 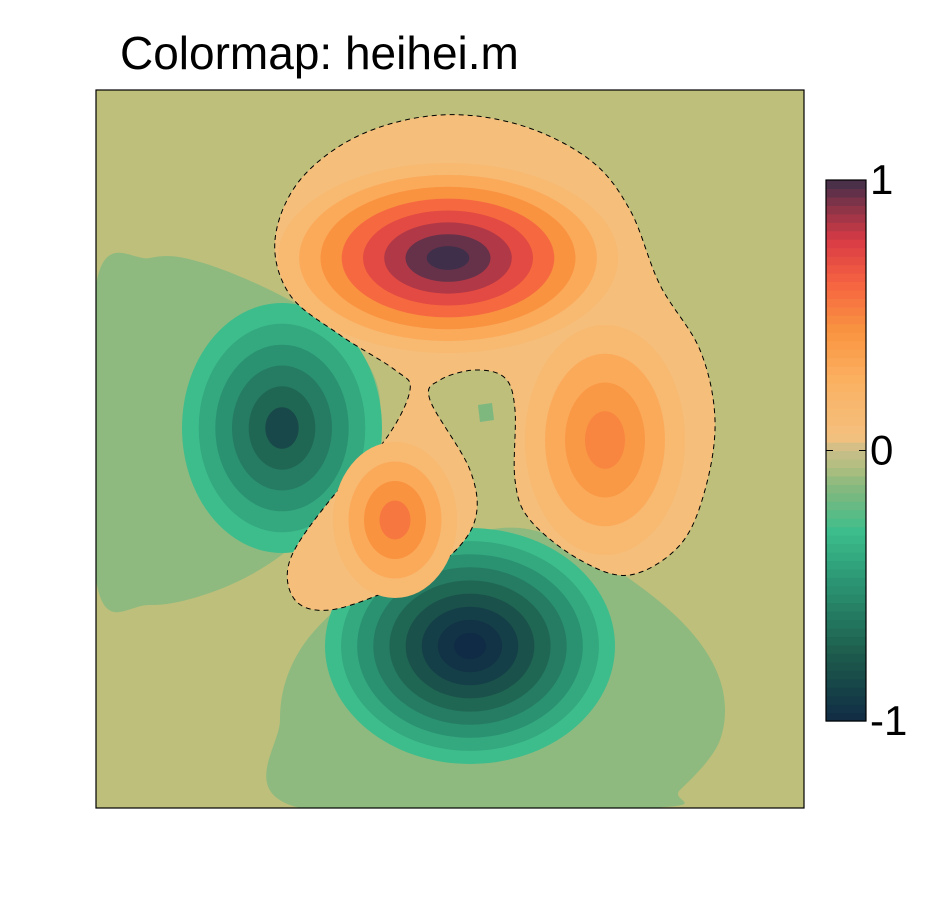 I want to click on colorbar-tick-label: -1, so click(x=888, y=720).